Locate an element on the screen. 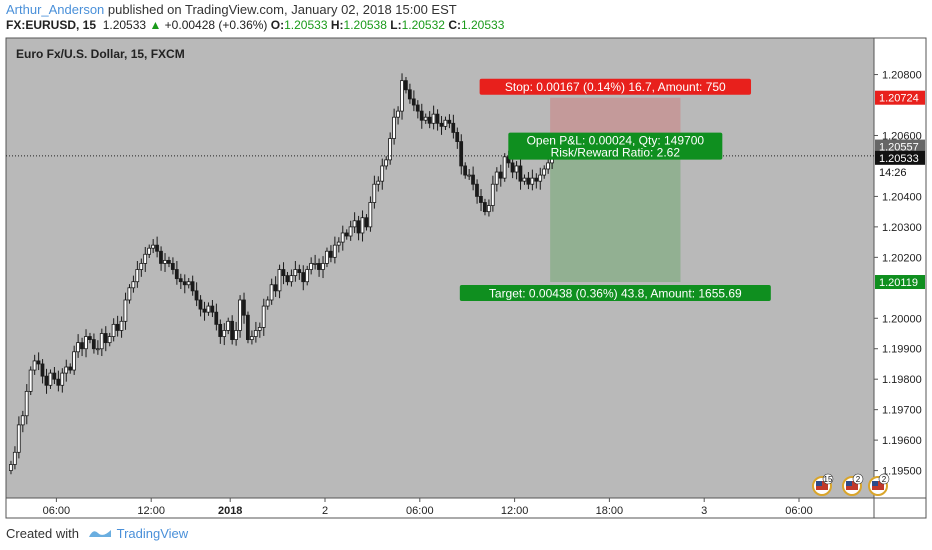 The height and width of the screenshot is (550, 932). tradingview-link: TradingView is located at coordinates (152, 533).